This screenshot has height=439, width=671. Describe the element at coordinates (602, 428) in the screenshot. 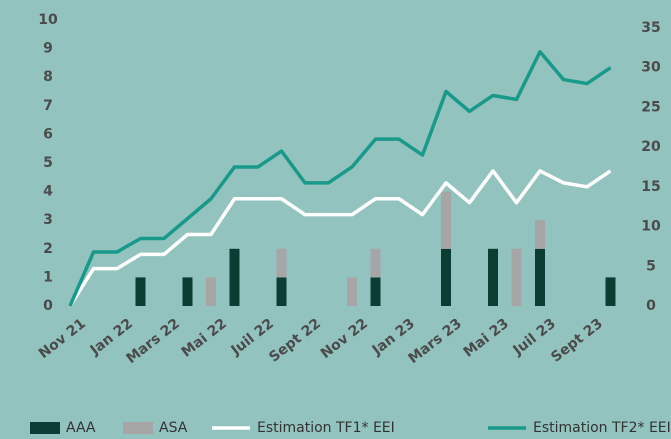

I see `legend-label: Estimation TF2* EEI` at that location.